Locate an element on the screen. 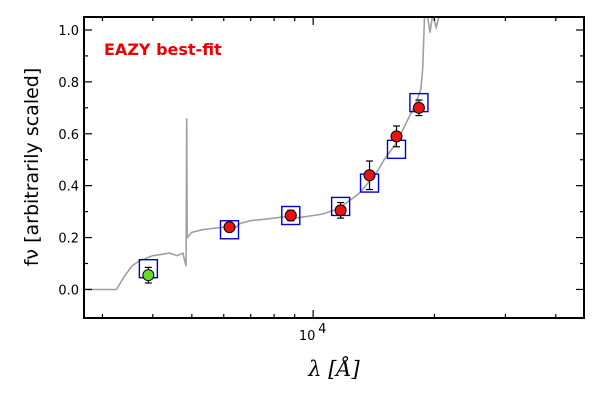  y-tick-label: 0.2 is located at coordinates (68, 239).